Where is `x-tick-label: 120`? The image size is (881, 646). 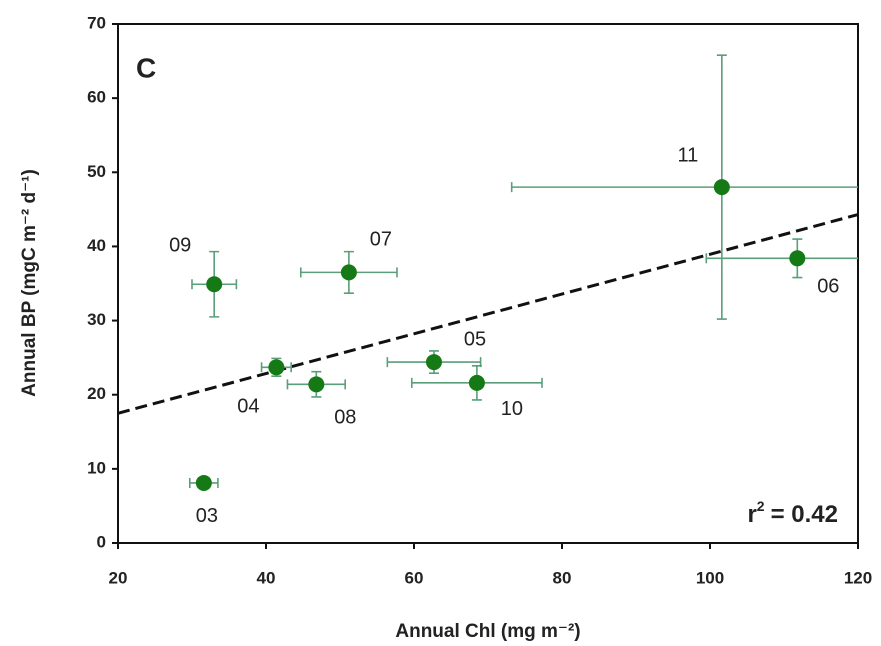 x-tick-label: 120 is located at coordinates (858, 577).